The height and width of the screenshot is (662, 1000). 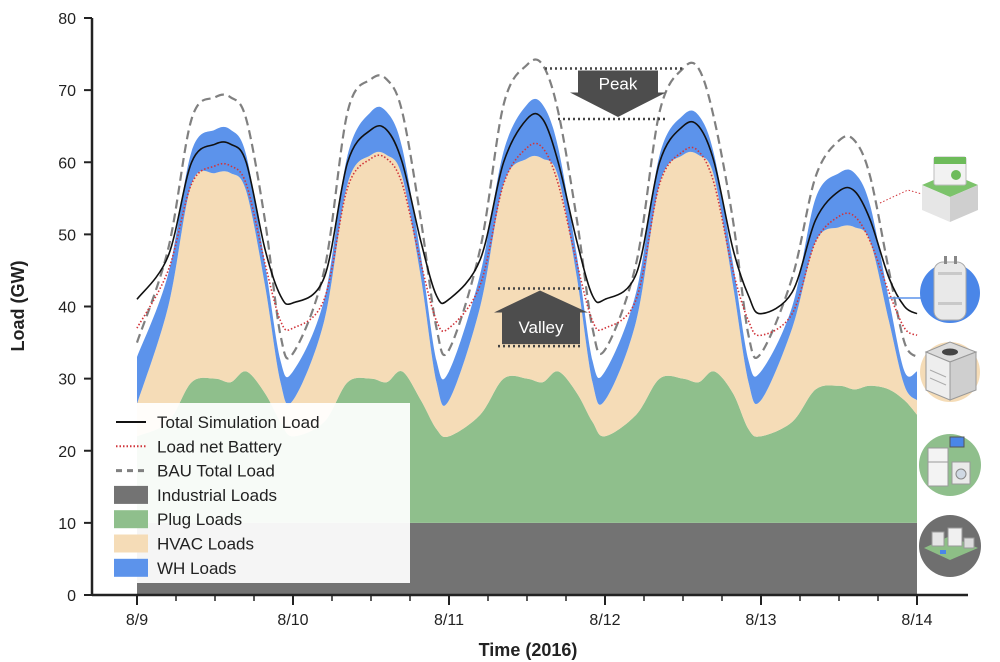 I want to click on legend-label: WH Loads, so click(x=196, y=568).